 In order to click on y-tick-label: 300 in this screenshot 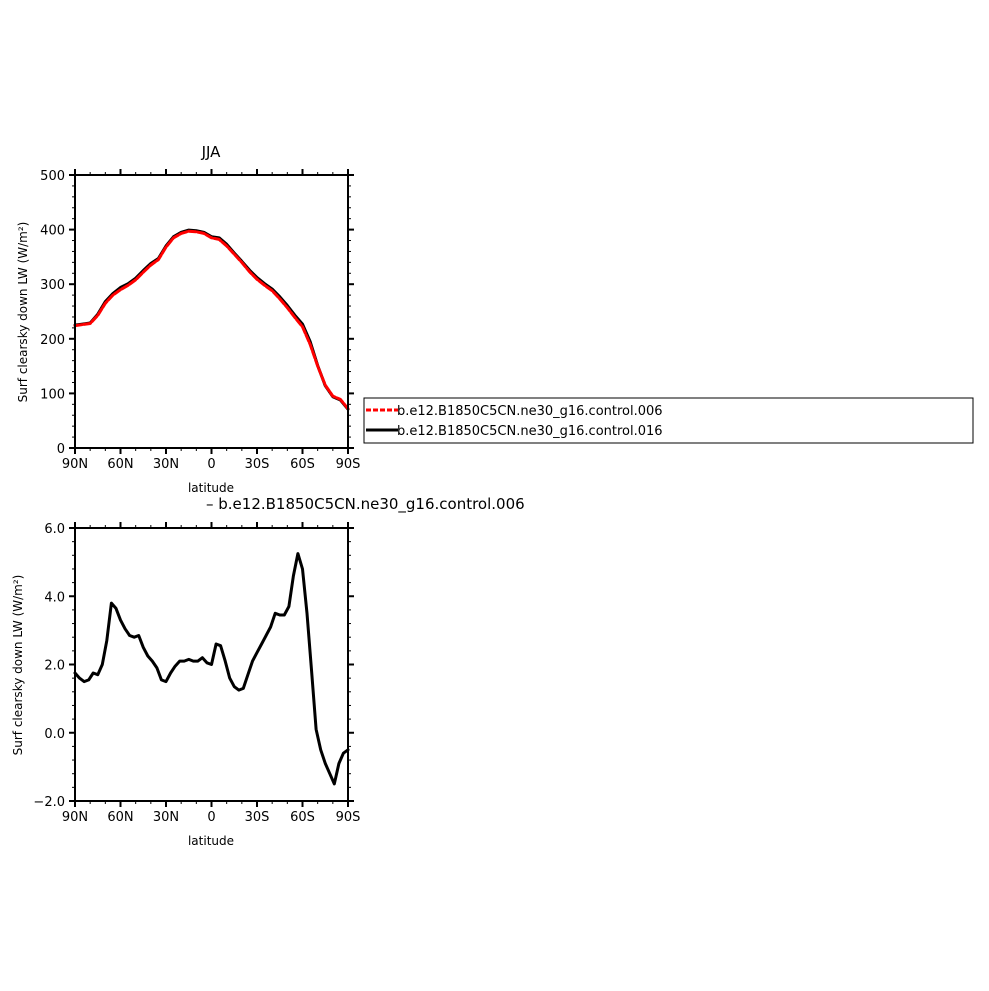, I will do `click(52, 285)`.